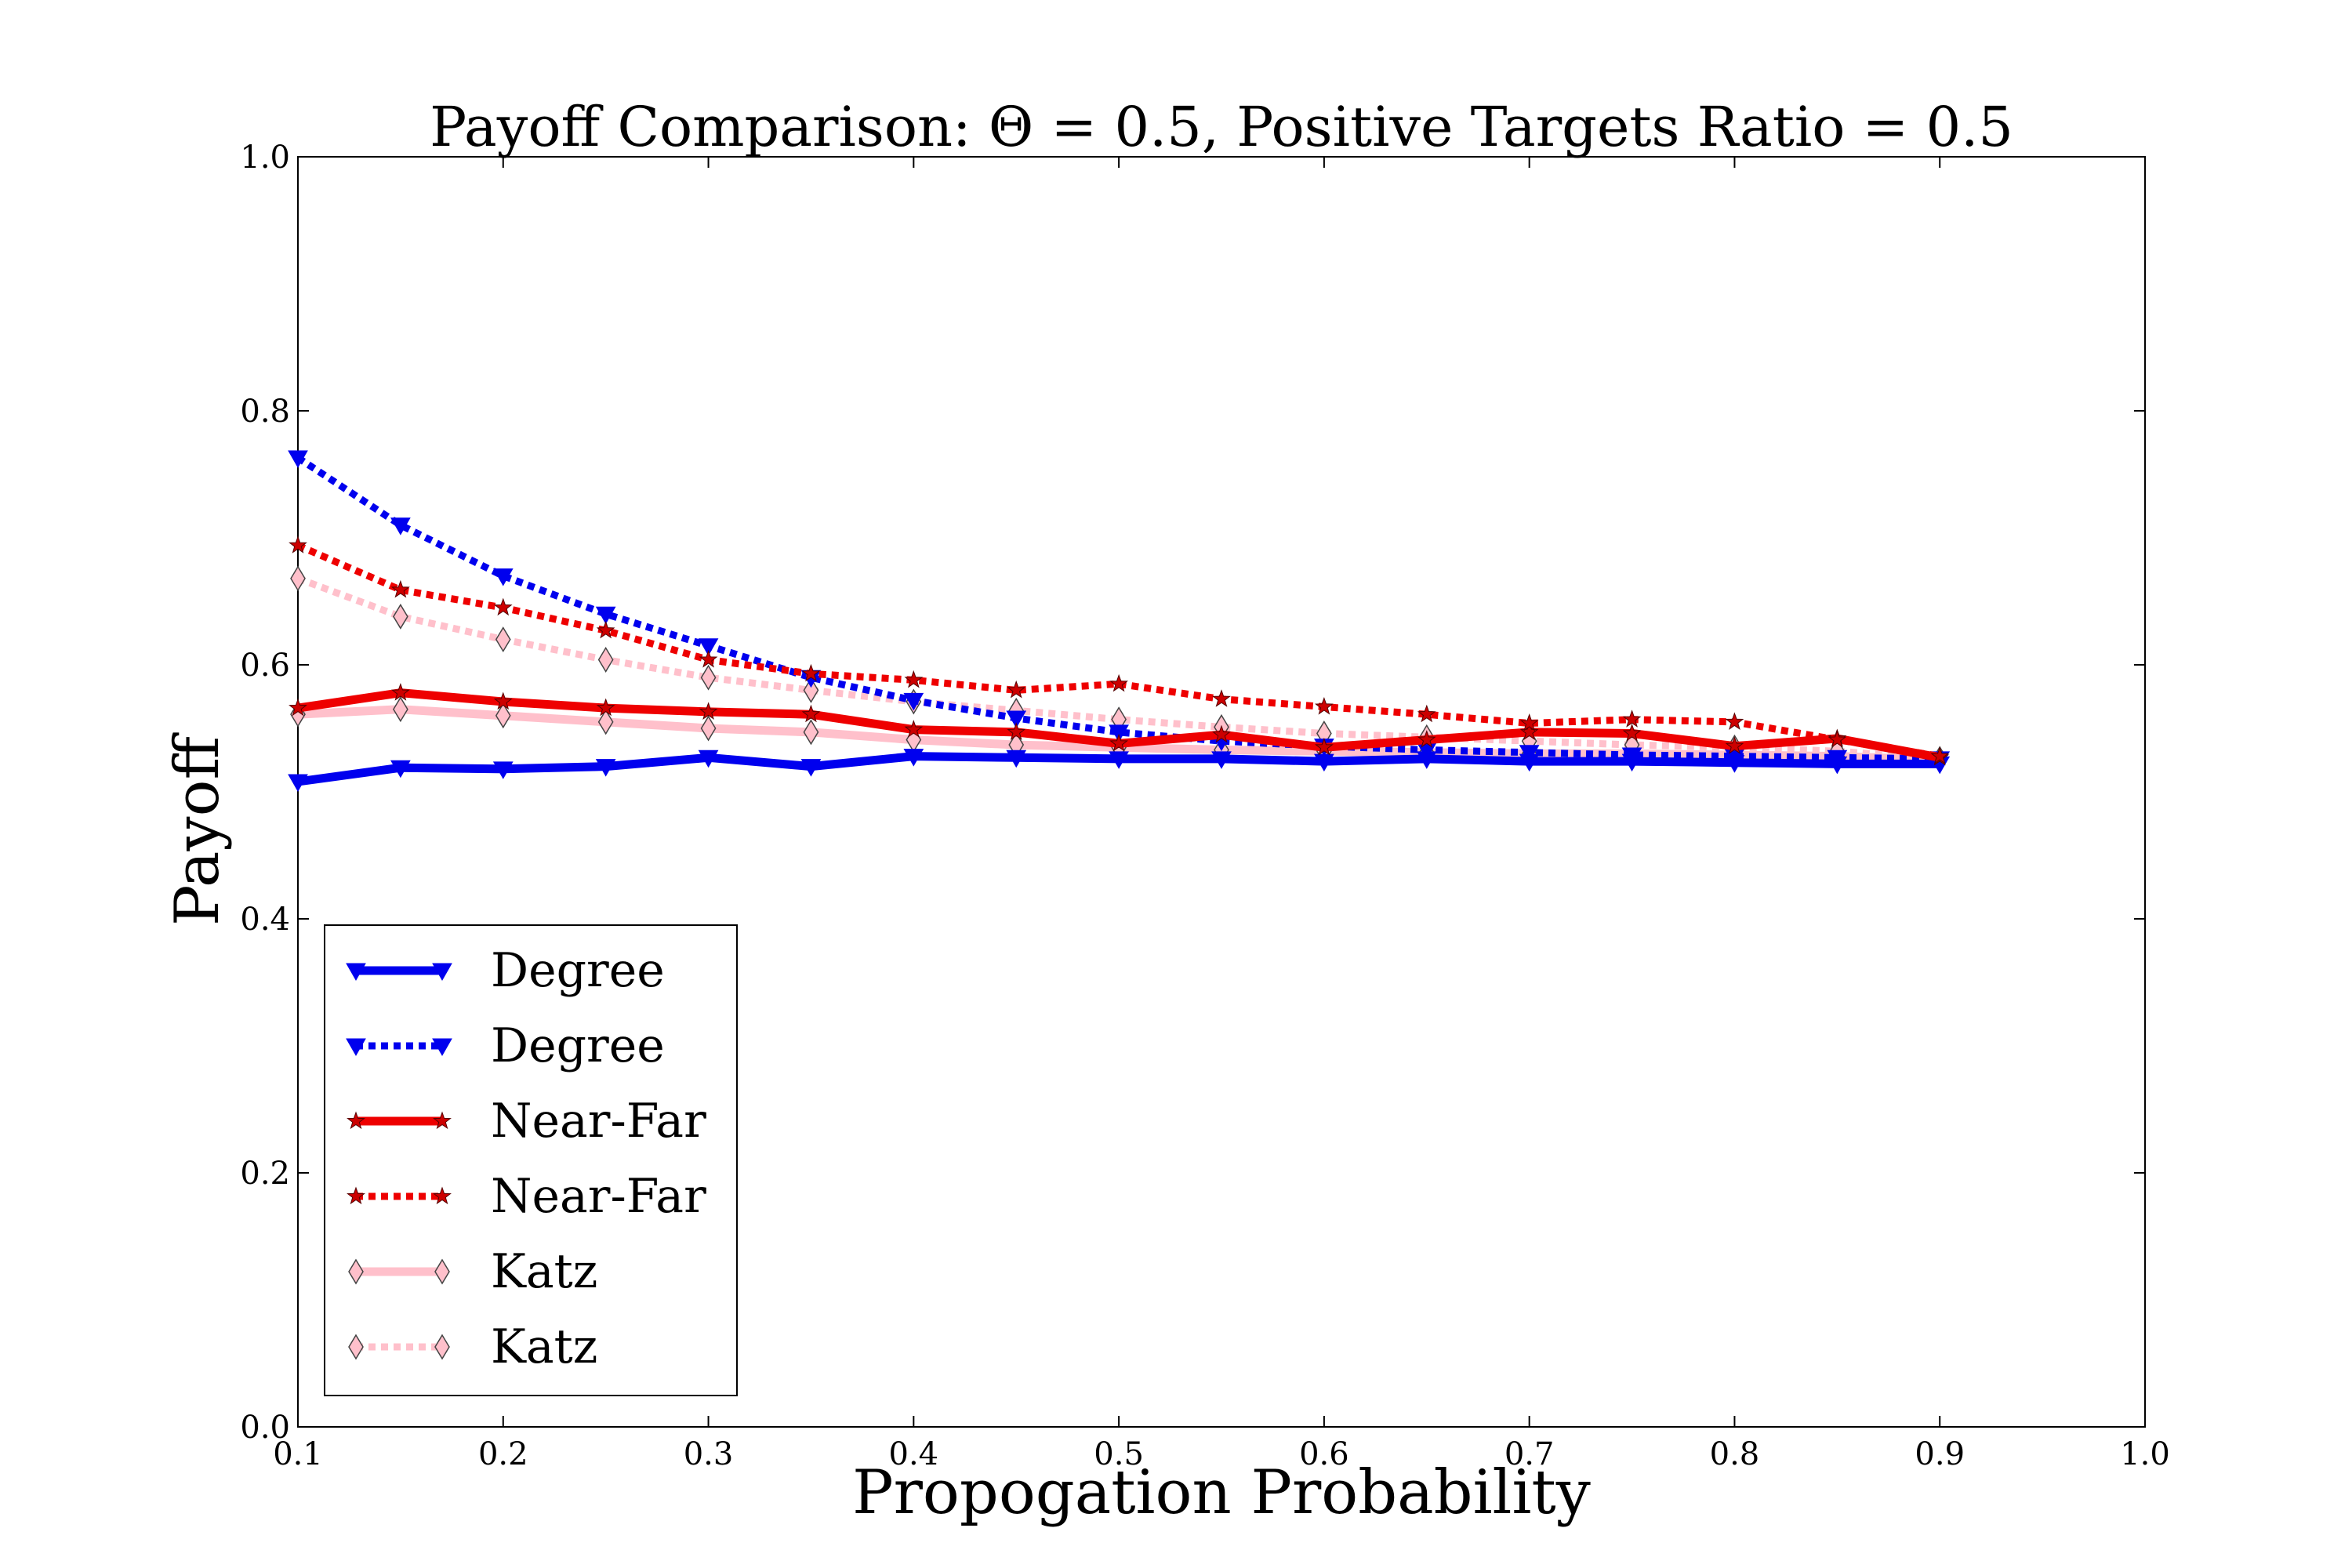 Image resolution: width=2352 pixels, height=1568 pixels. What do you see at coordinates (2145, 1454) in the screenshot?
I see `x-tick-label: 1.0` at bounding box center [2145, 1454].